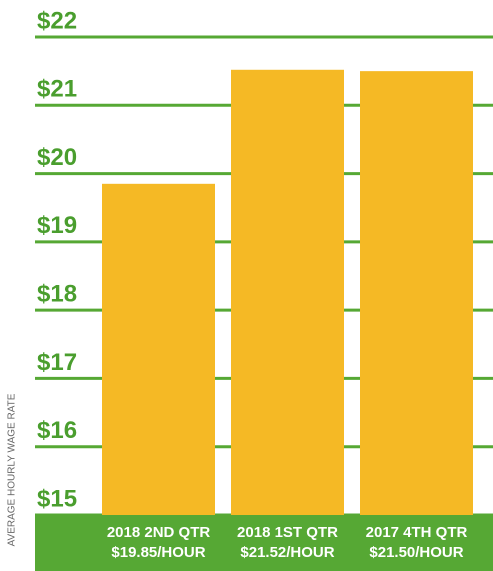  I want to click on category-band, so click(264, 543).